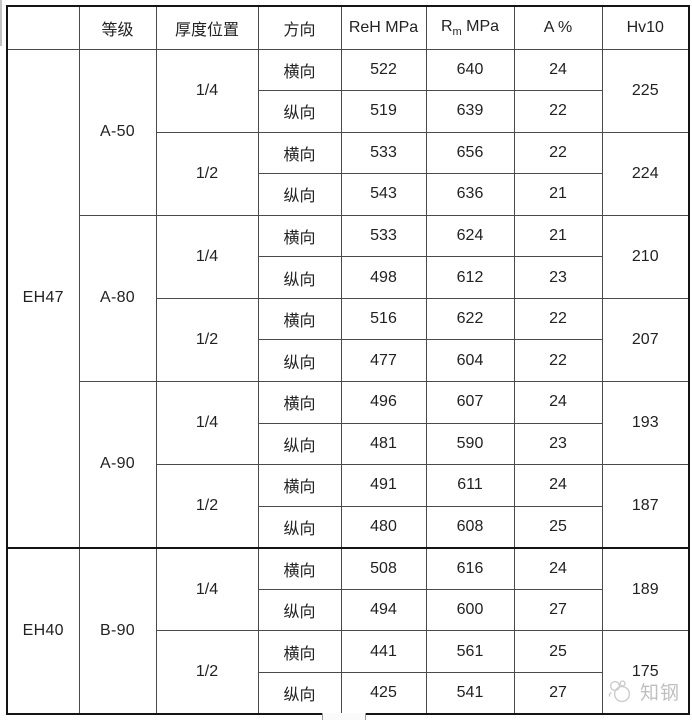 This screenshot has width=692, height=720. I want to click on rm-value-cell: 541, so click(470, 693).